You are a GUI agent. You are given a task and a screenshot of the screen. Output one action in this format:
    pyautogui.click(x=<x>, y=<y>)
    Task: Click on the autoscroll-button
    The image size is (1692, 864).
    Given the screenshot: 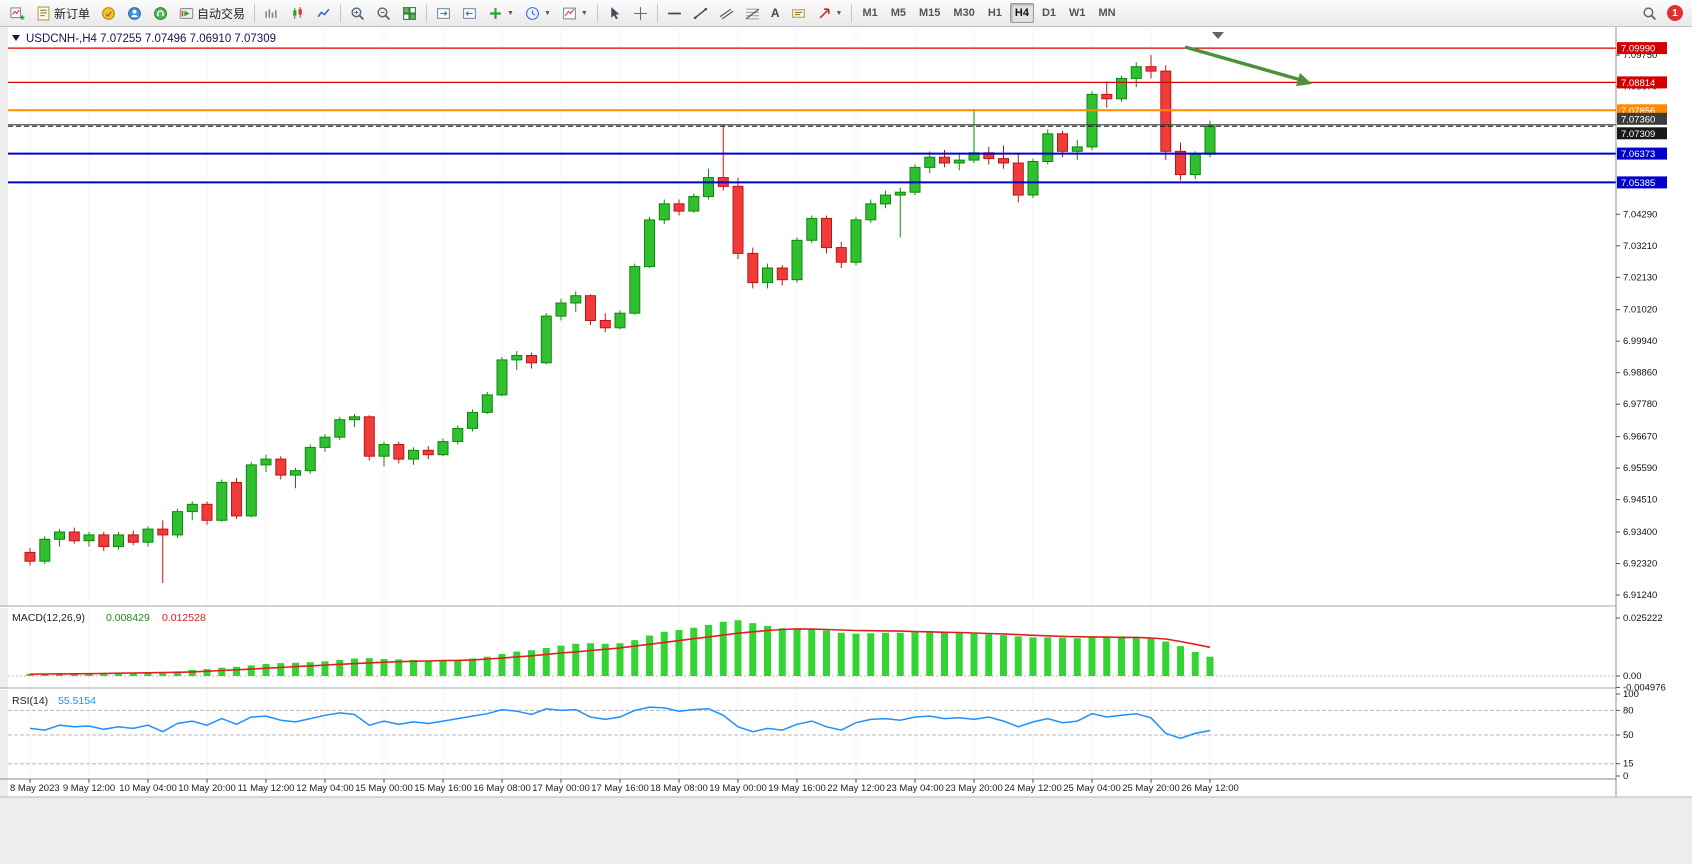 What is the action you would take?
    pyautogui.click(x=469, y=13)
    